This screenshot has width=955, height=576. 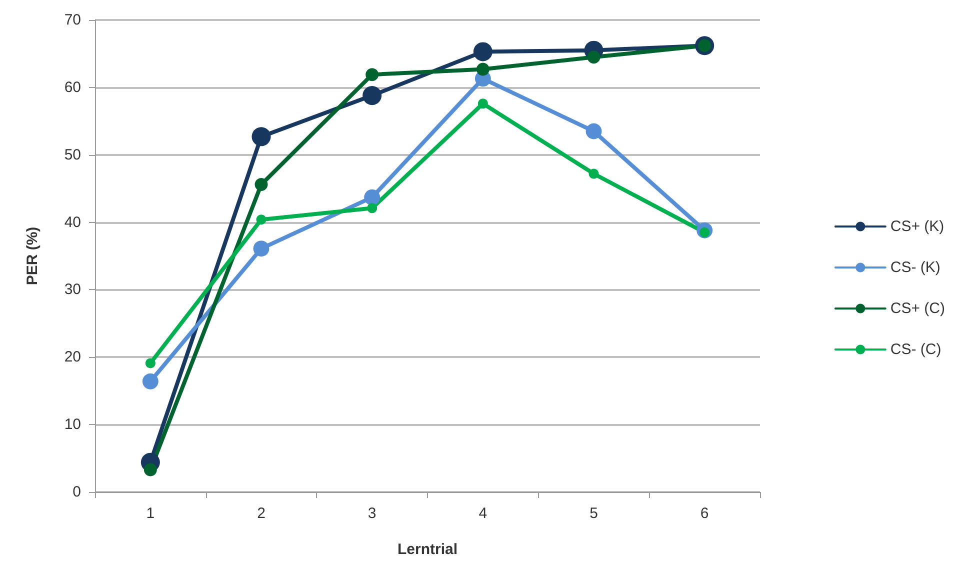 What do you see at coordinates (32, 256) in the screenshot?
I see `y-axis-title: PER (%)` at bounding box center [32, 256].